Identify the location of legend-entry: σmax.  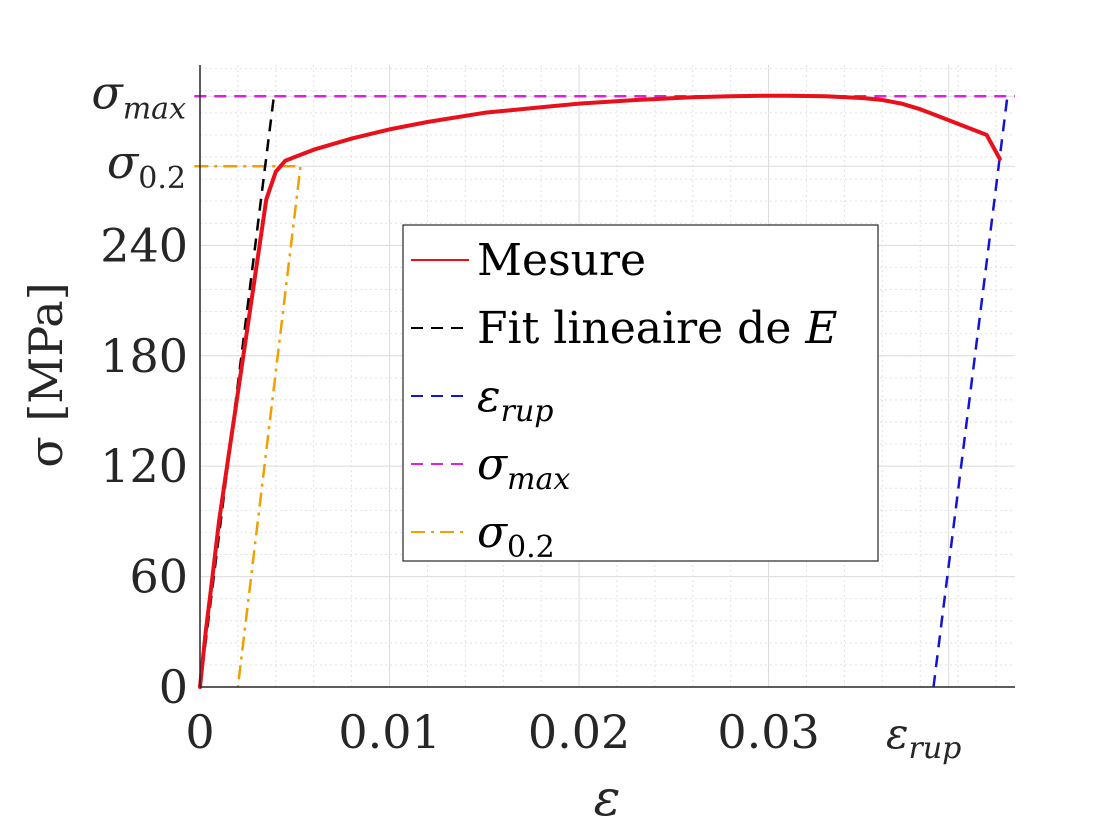
(490, 468).